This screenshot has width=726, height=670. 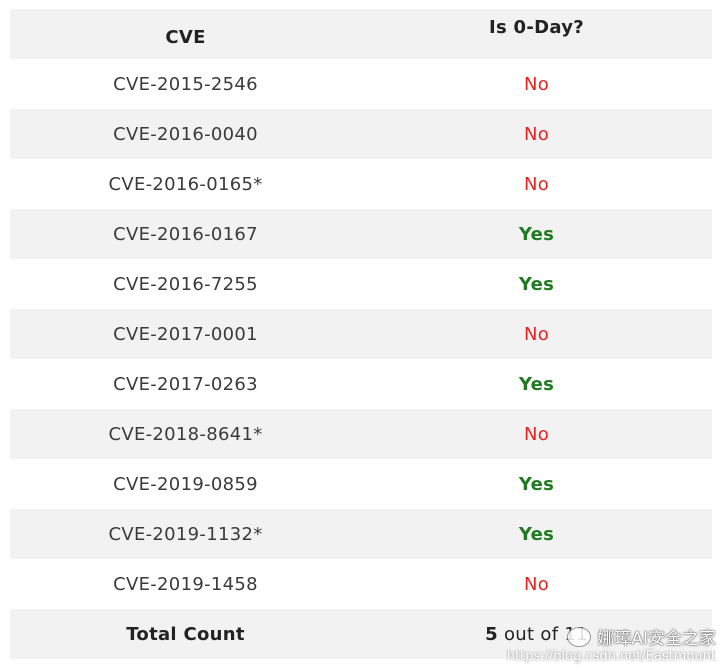 I want to click on total-label: Total Count, so click(x=185, y=634).